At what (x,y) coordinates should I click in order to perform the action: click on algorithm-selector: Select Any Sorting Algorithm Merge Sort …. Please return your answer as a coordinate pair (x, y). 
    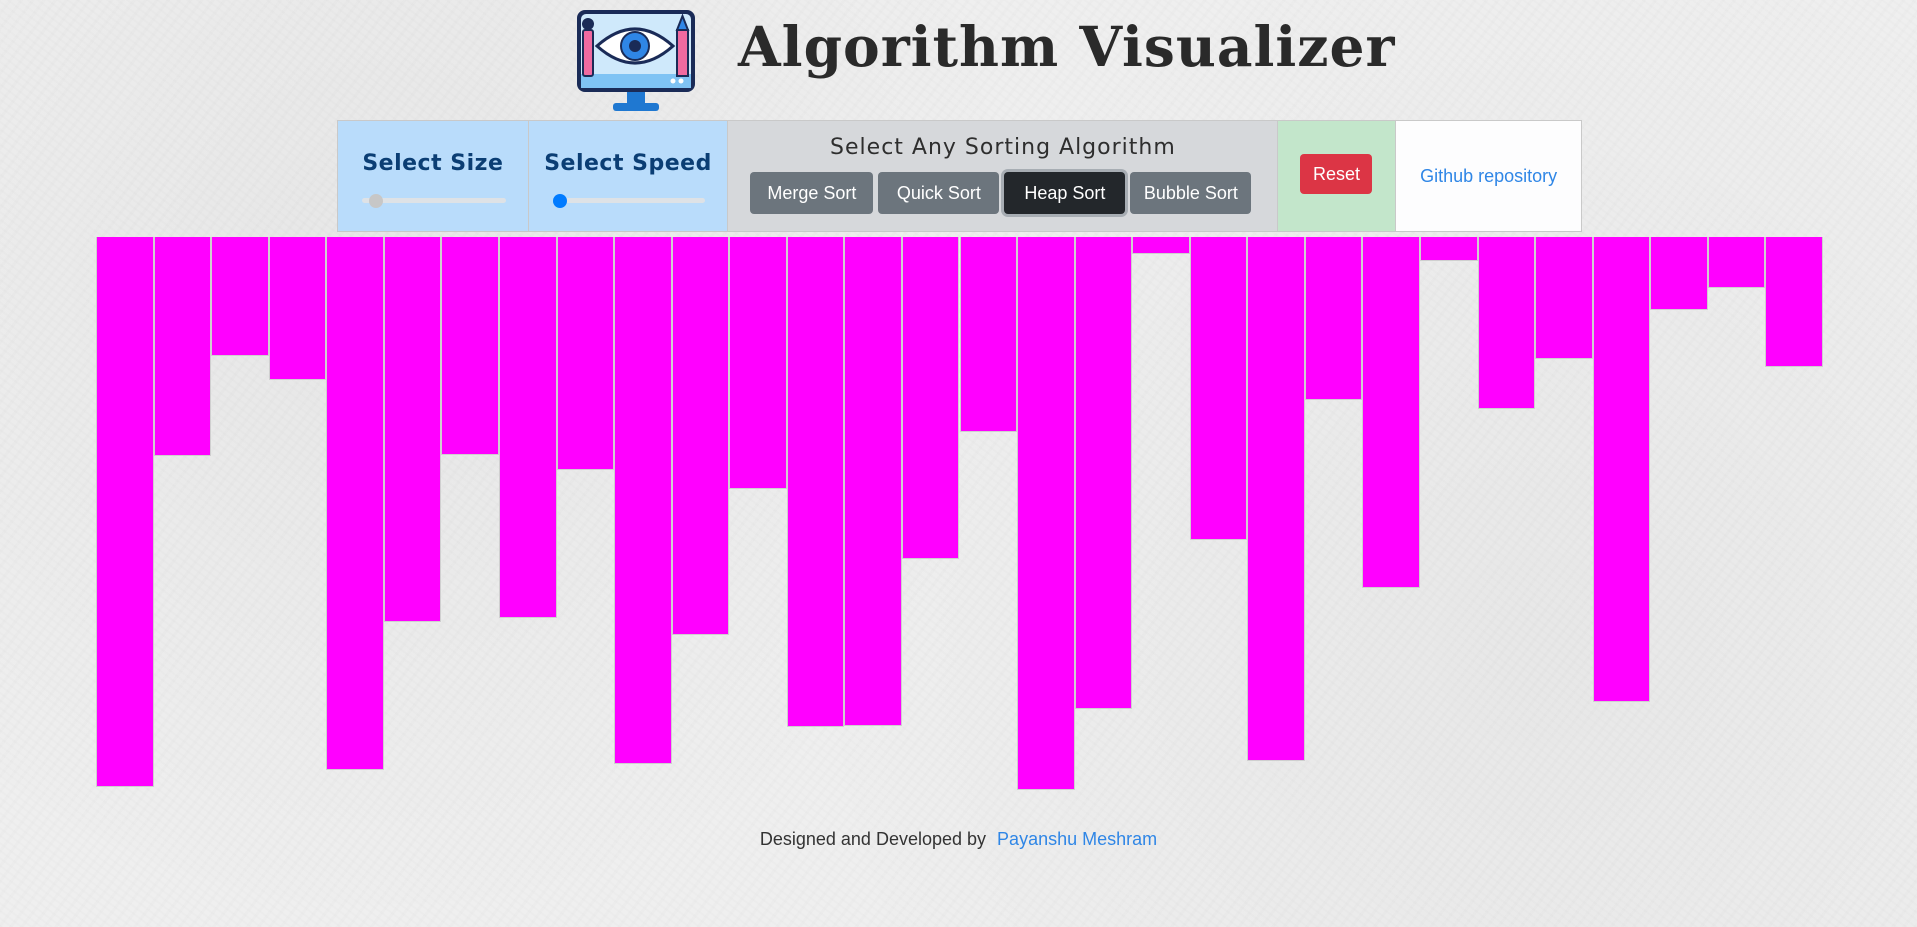
    Looking at the image, I should click on (1003, 176).